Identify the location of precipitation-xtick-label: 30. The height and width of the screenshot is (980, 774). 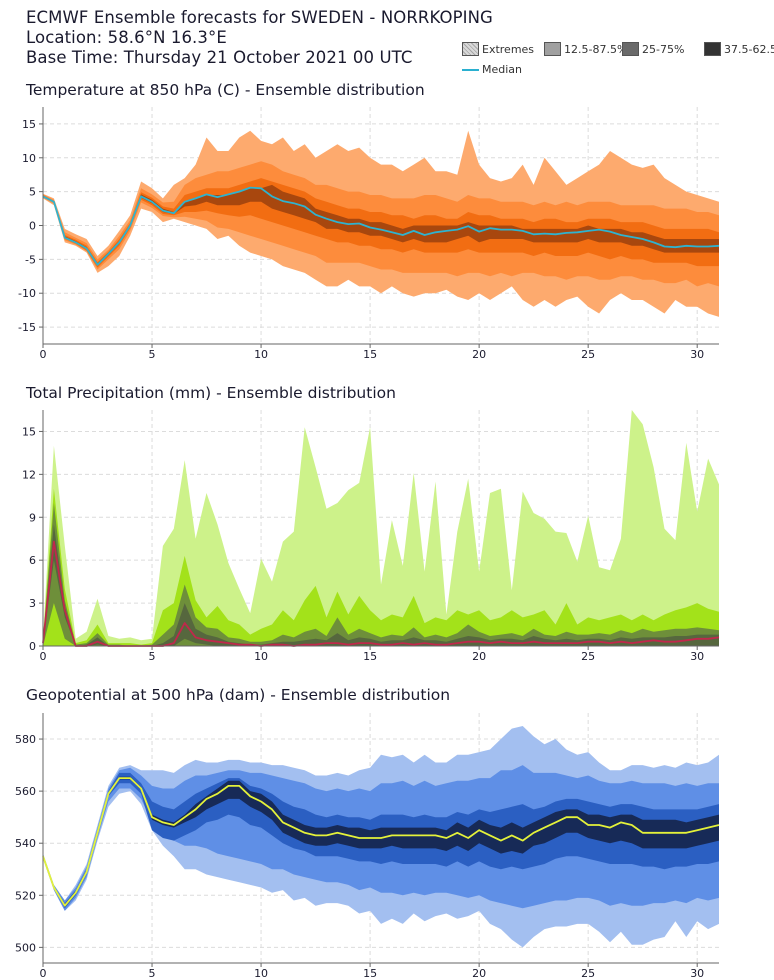
(697, 656).